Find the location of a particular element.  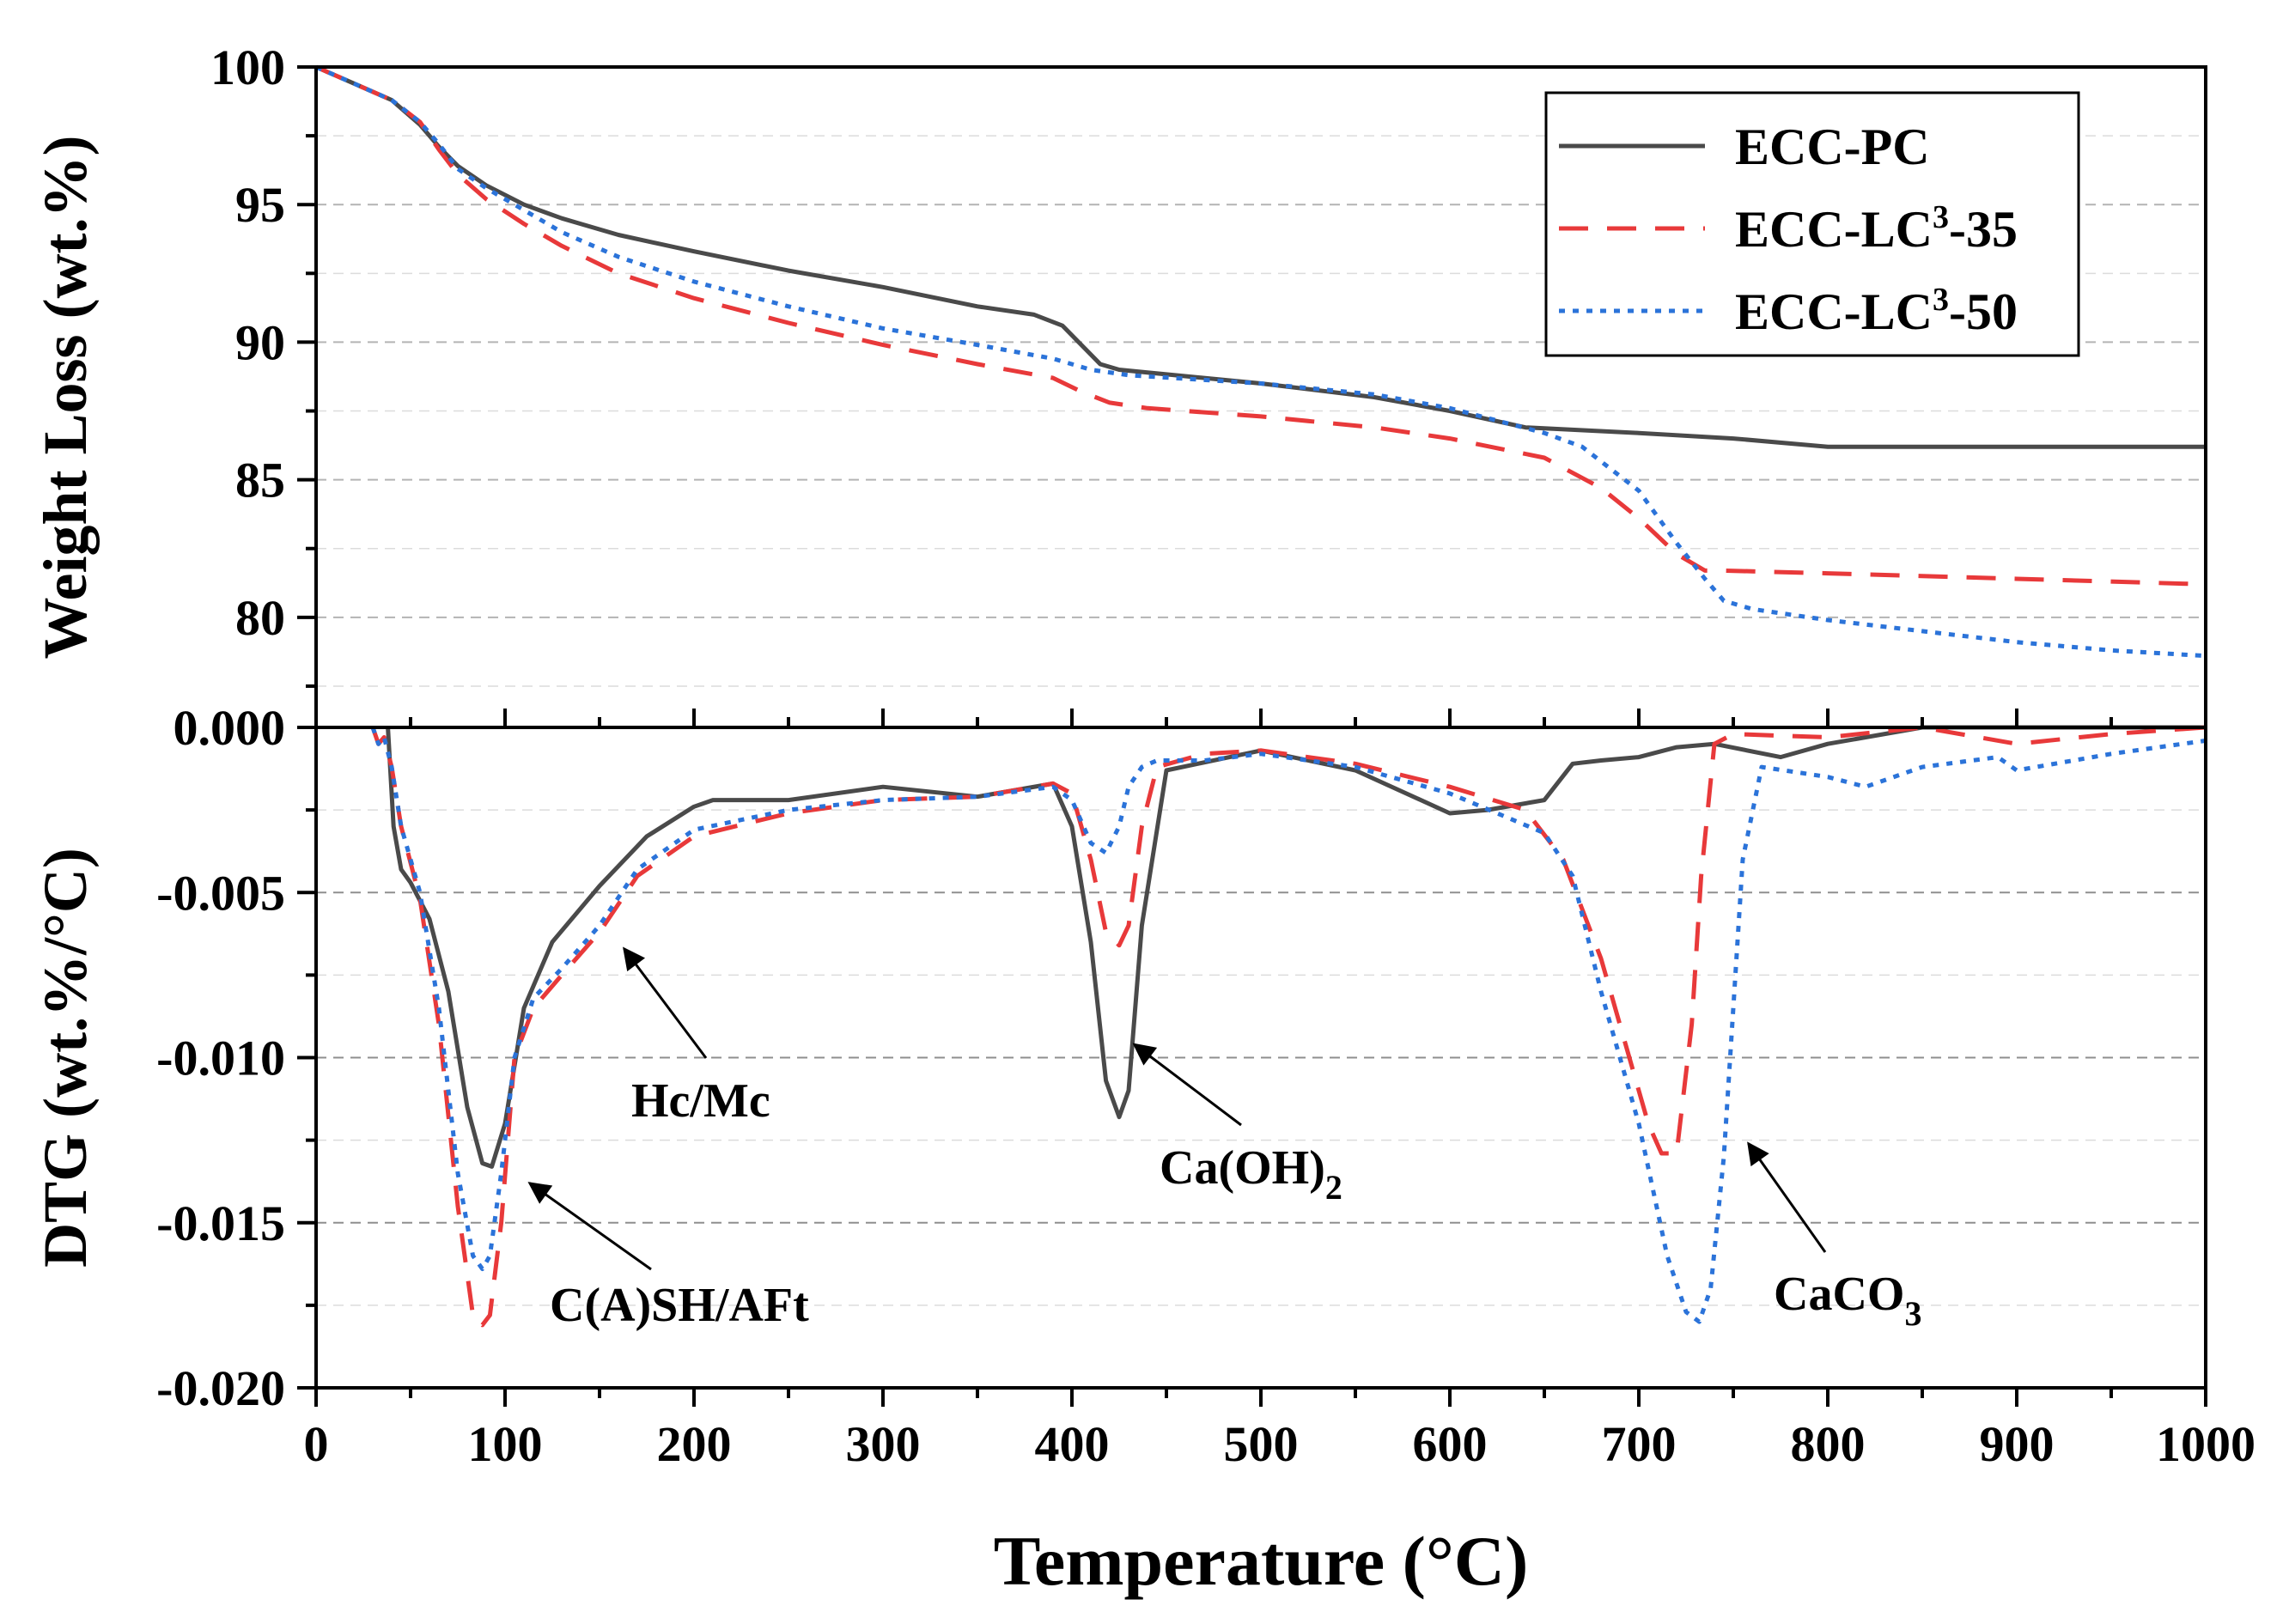

annotations: C(A)SH/AFt Hc/Mc Ca(OH)2 CaCO3 is located at coordinates (1224, 1139).